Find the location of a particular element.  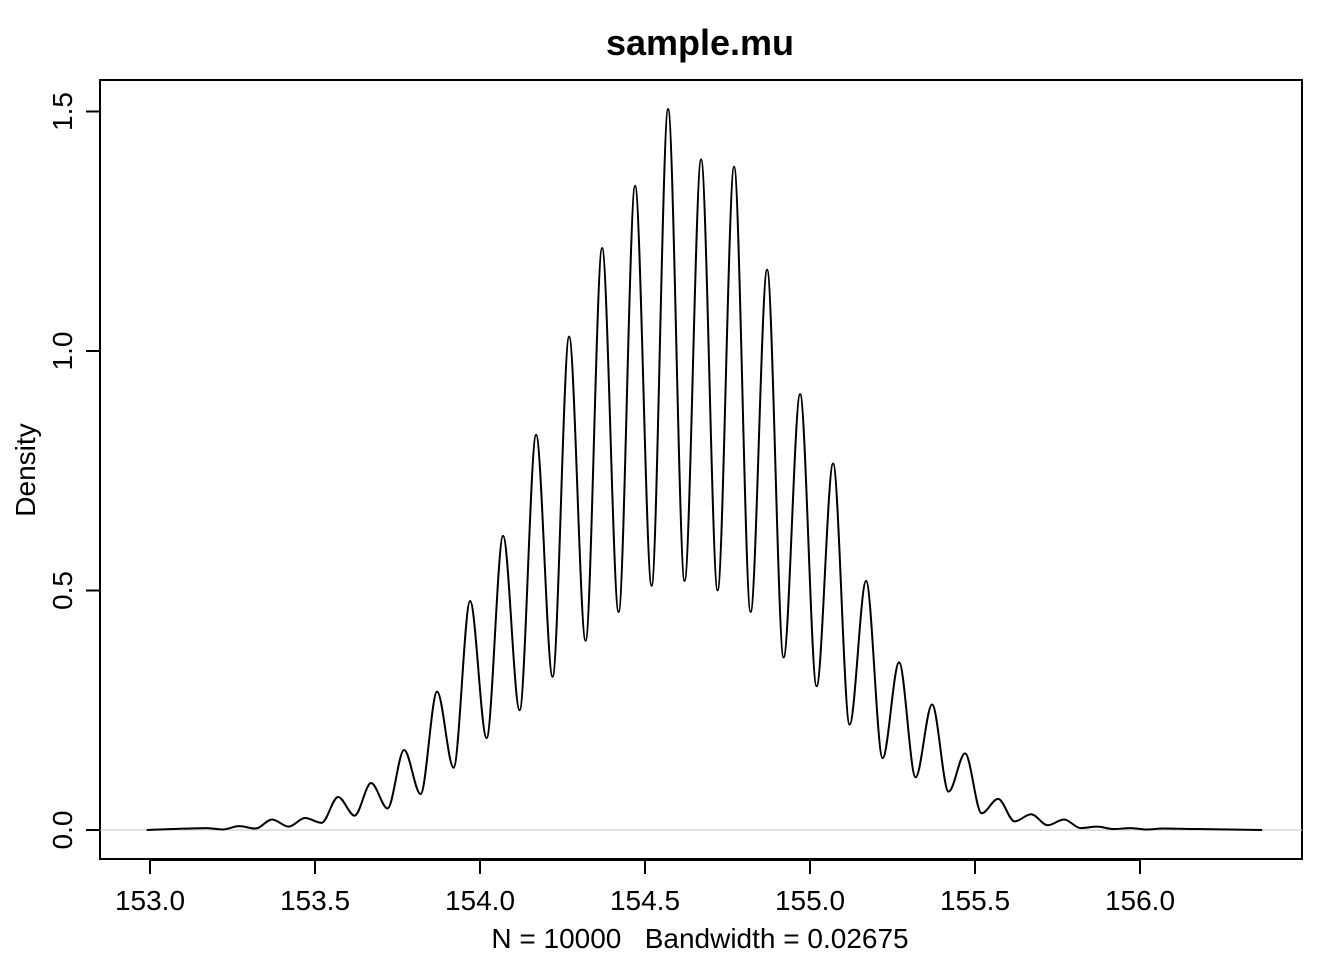

x-tick-label: 154.5 is located at coordinates (645, 900).